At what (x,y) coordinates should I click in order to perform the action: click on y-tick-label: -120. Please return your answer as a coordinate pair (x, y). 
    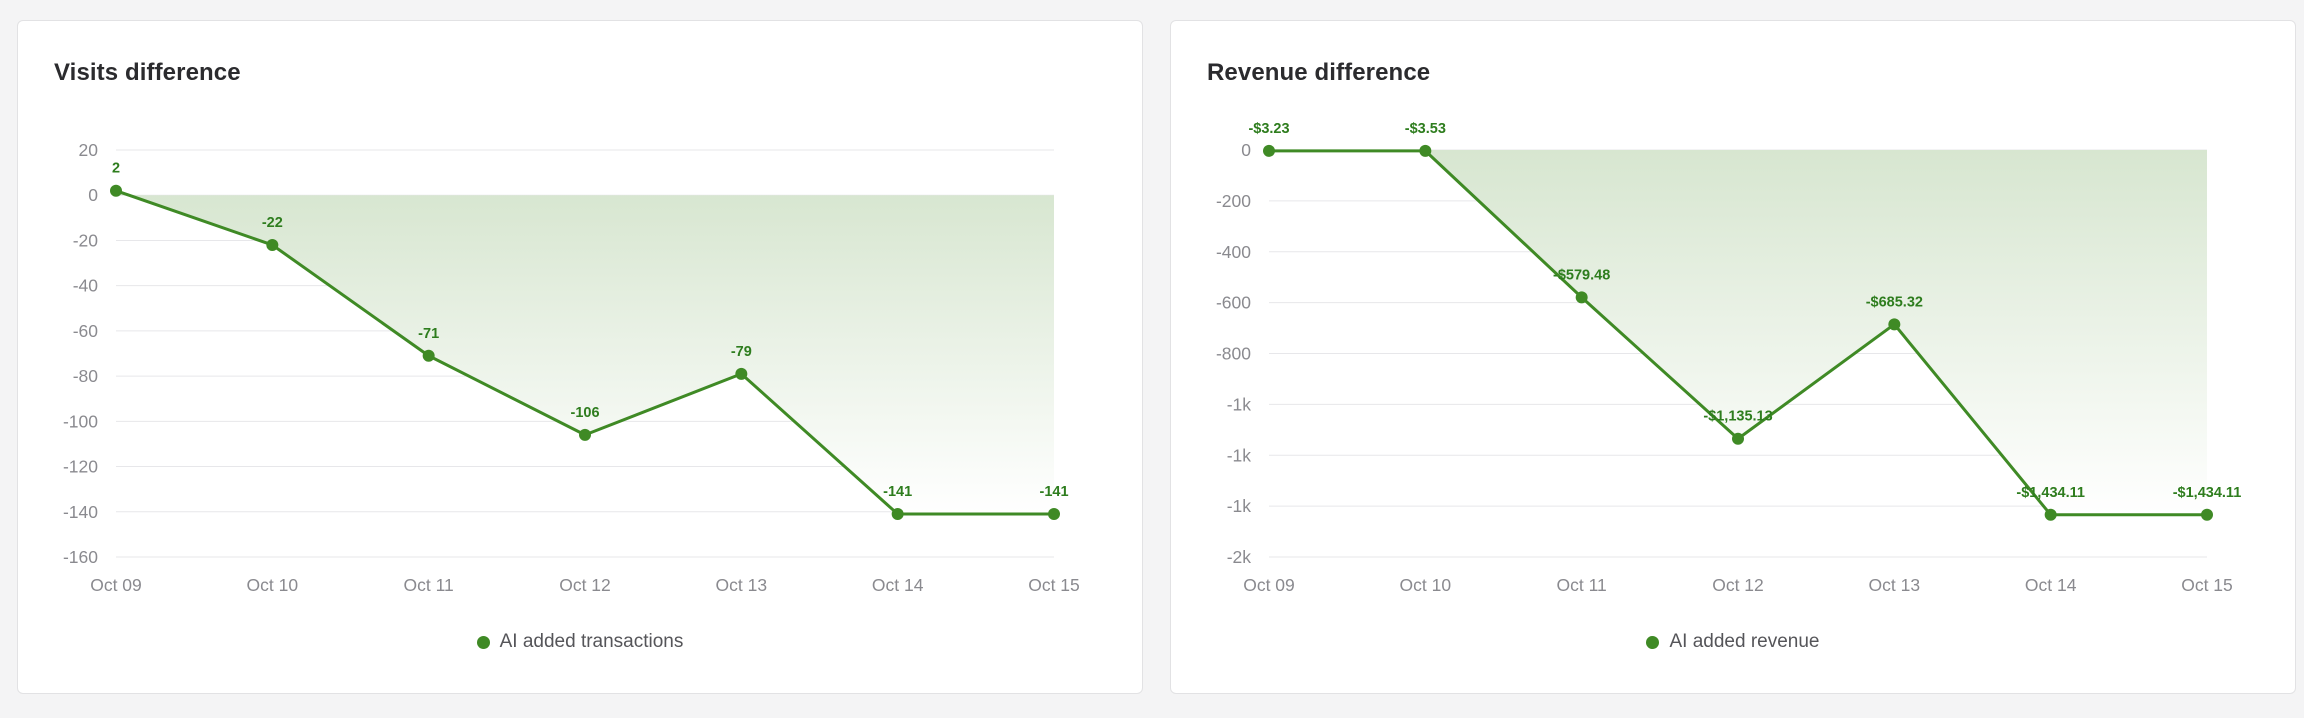
    Looking at the image, I should click on (80, 467).